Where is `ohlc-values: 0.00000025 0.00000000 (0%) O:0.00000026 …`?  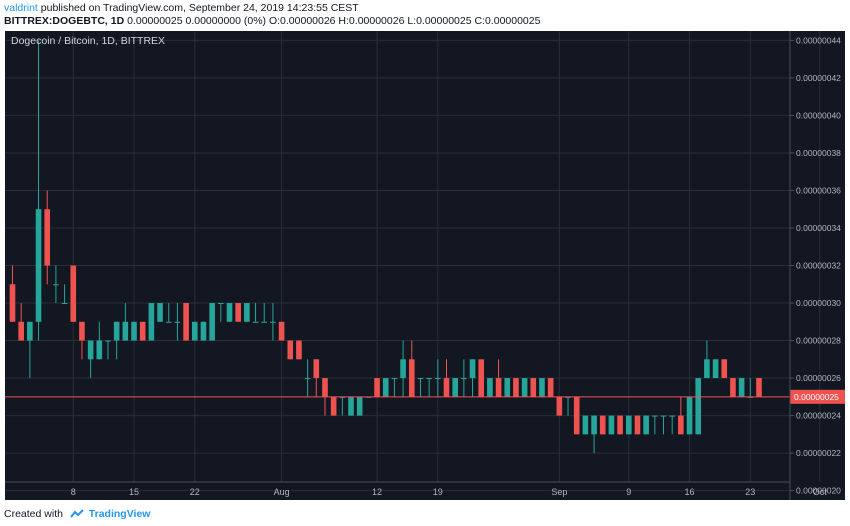
ohlc-values: 0.00000025 0.00000000 (0%) O:0.00000026 … is located at coordinates (334, 21).